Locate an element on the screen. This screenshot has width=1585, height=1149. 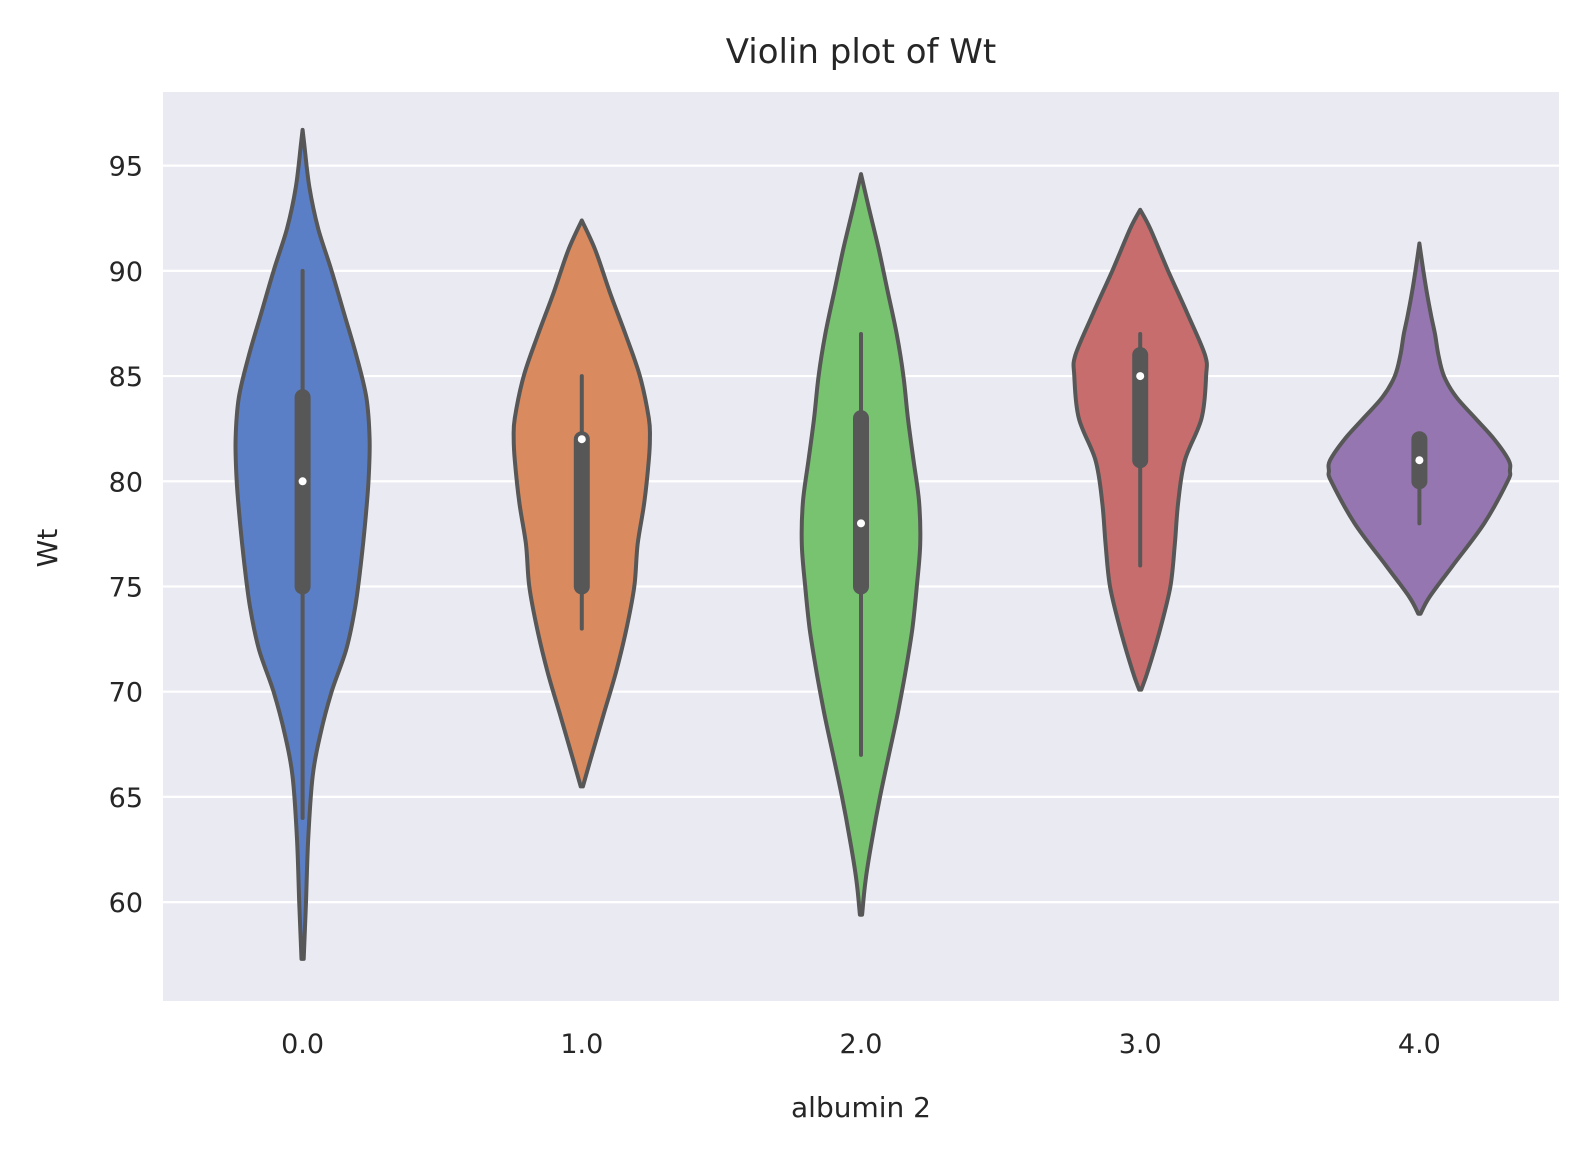
y-tick-label: 90 is located at coordinates (126, 272).